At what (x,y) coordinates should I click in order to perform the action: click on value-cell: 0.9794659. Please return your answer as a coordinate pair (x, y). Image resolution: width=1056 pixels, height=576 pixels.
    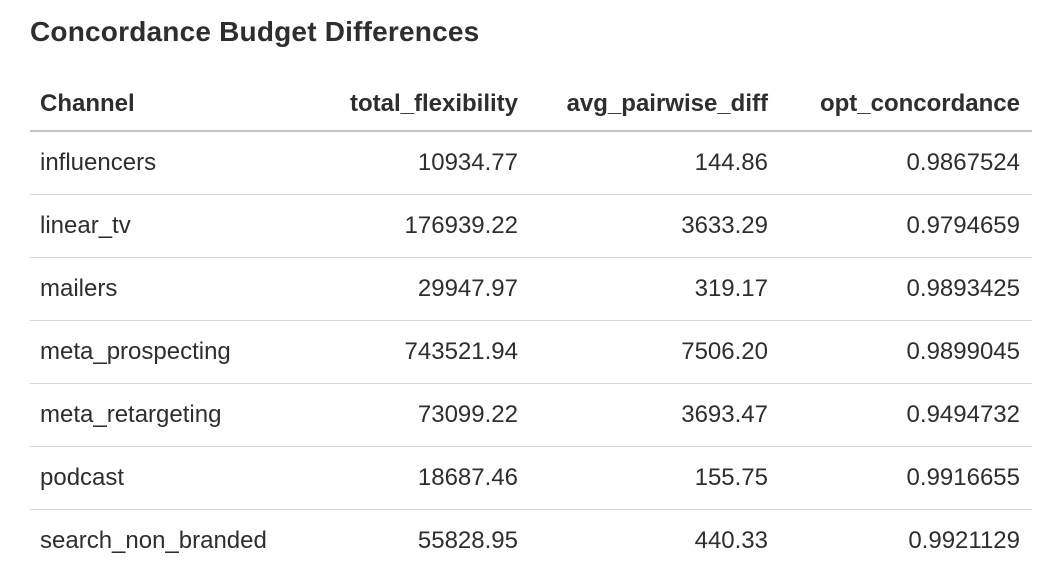
    Looking at the image, I should click on (906, 226).